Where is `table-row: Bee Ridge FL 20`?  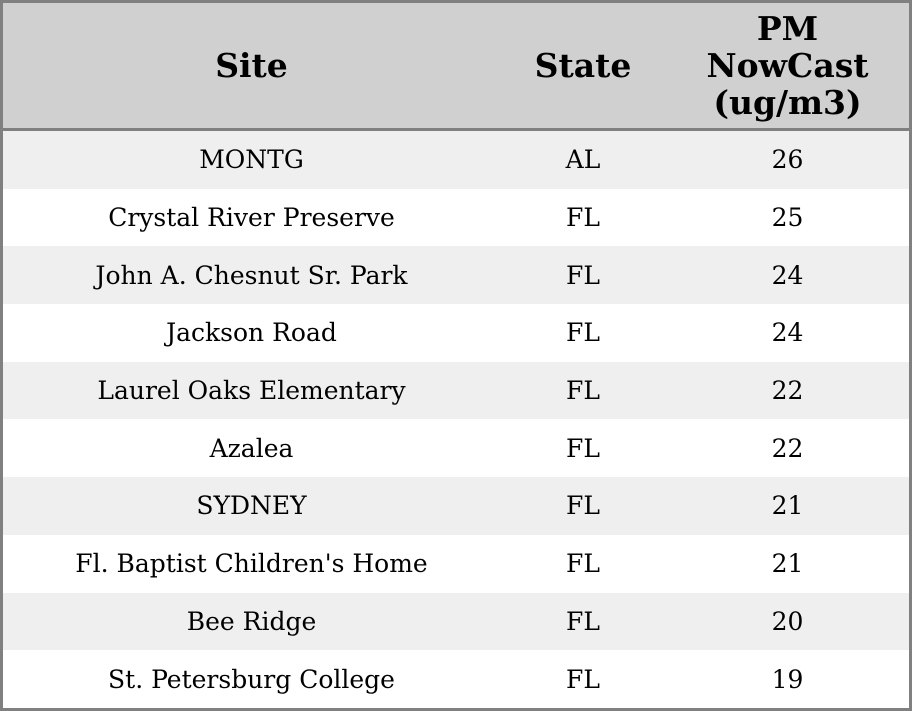
table-row: Bee Ridge FL 20 is located at coordinates (456, 621).